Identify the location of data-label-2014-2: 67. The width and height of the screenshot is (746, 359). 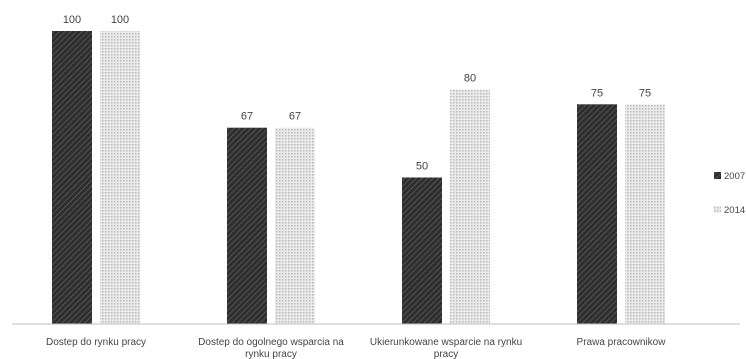
(295, 117).